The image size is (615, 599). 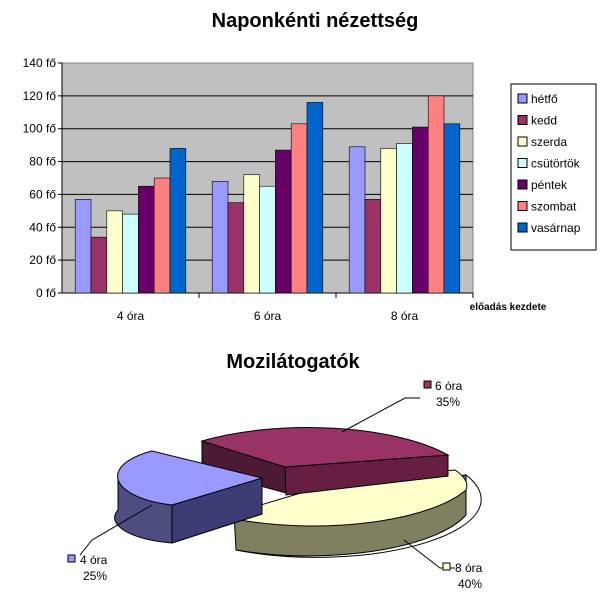 I want to click on x-tick-label: 4 óra, so click(x=131, y=316).